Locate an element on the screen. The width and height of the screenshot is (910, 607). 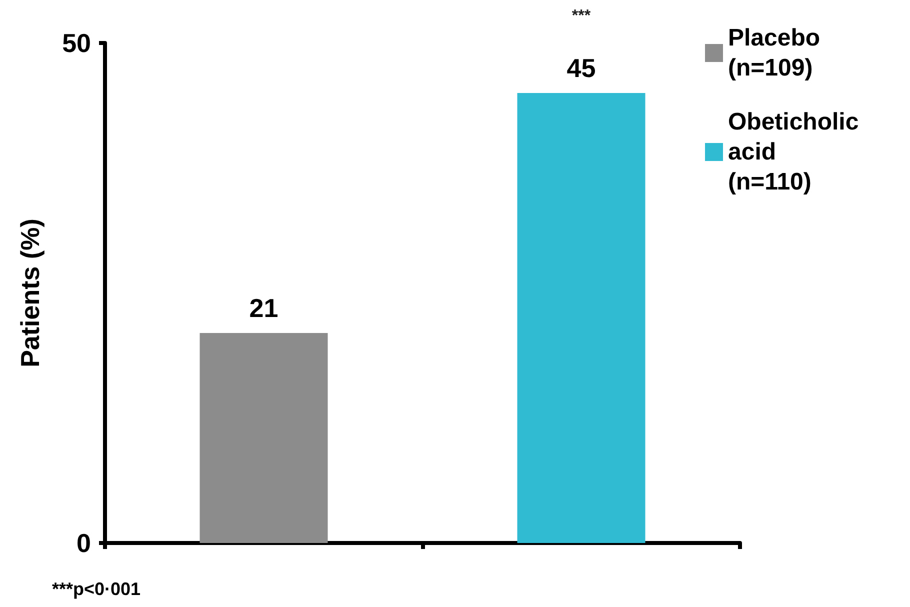
data-label: 21 is located at coordinates (263, 308).